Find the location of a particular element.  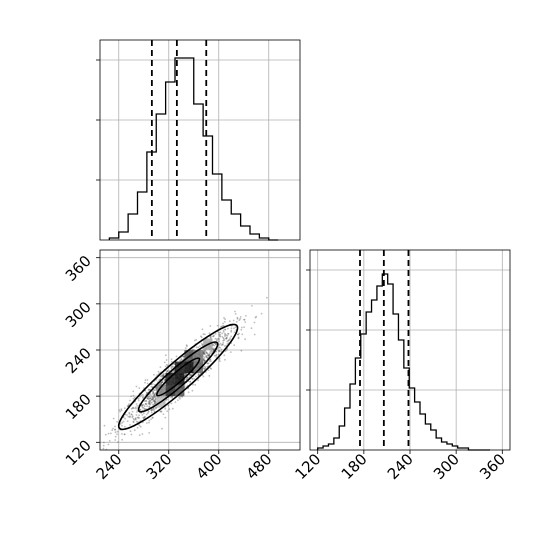

density-cell is located at coordinates (180, 379).